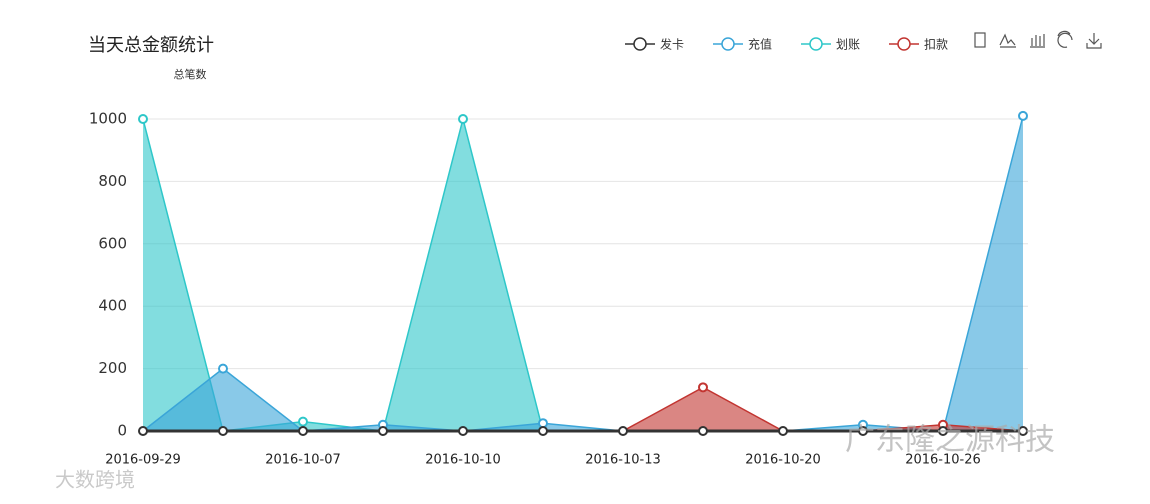  What do you see at coordinates (112, 306) in the screenshot?
I see `y-tick-label: 400` at bounding box center [112, 306].